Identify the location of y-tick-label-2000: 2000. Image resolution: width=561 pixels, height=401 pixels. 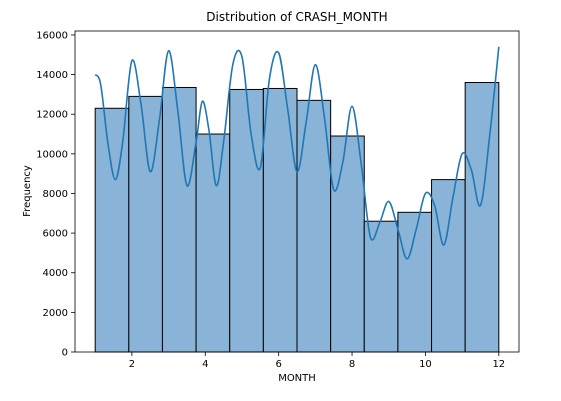
(55, 313).